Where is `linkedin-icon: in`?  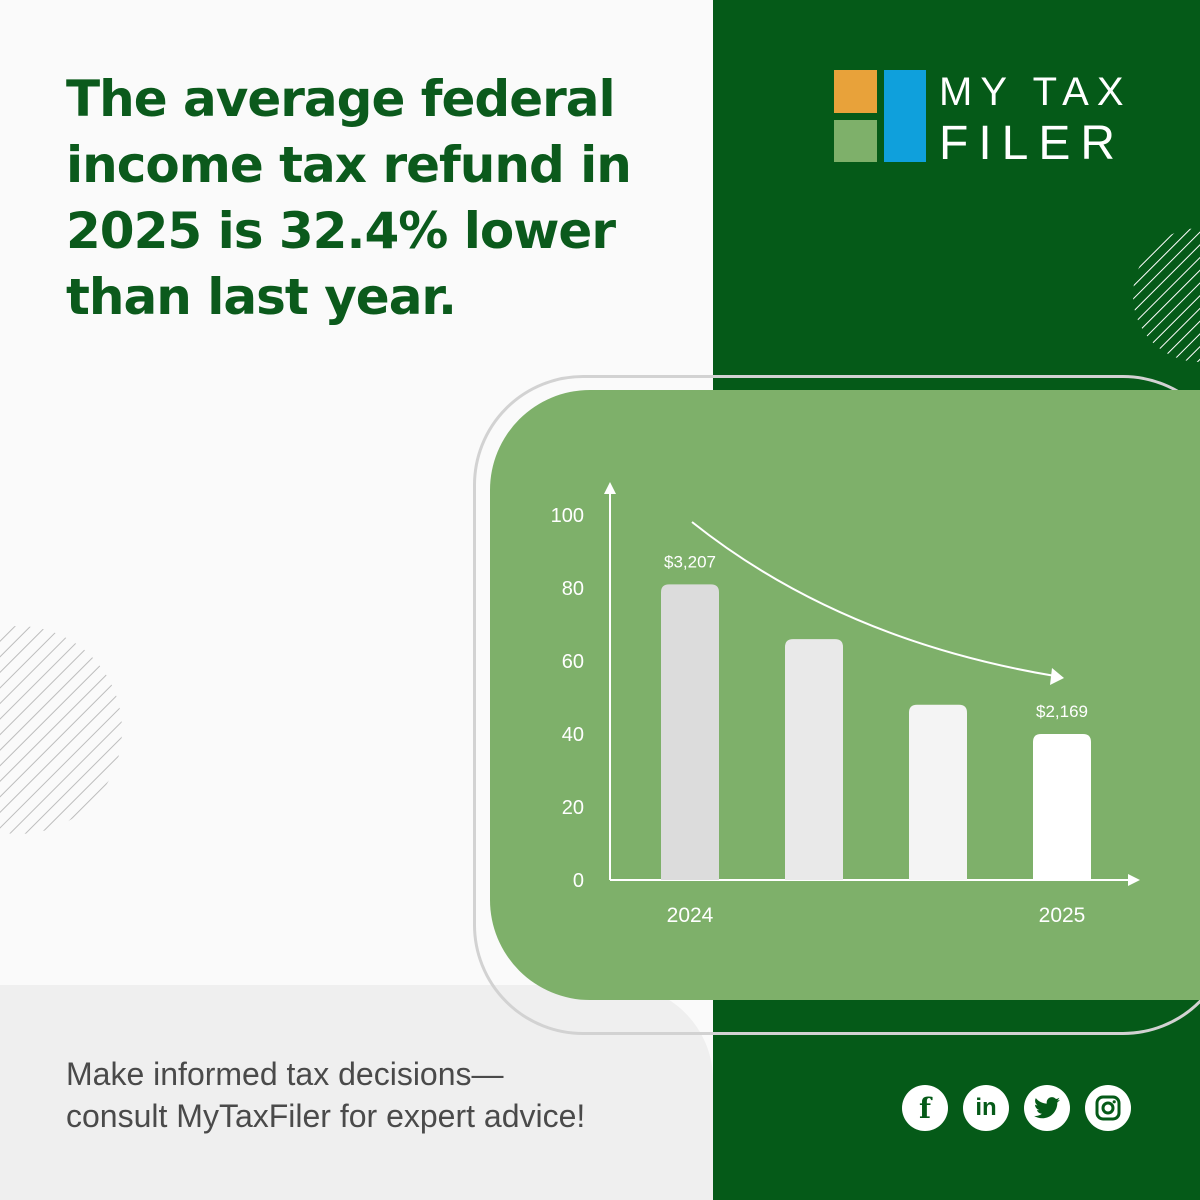
linkedin-icon: in is located at coordinates (986, 1108).